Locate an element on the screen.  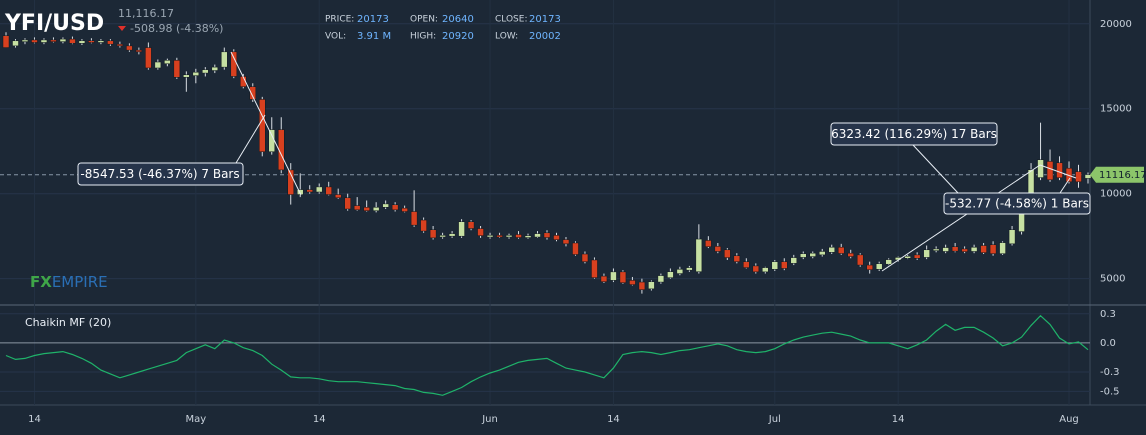
stat-label: VOL: is located at coordinates (335, 37).